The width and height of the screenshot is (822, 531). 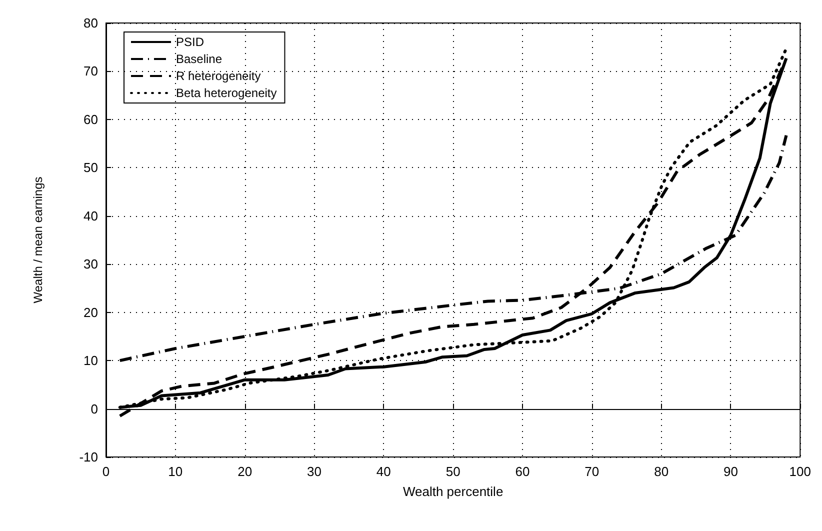 I want to click on y-tick-label: -10, so click(x=88, y=457).